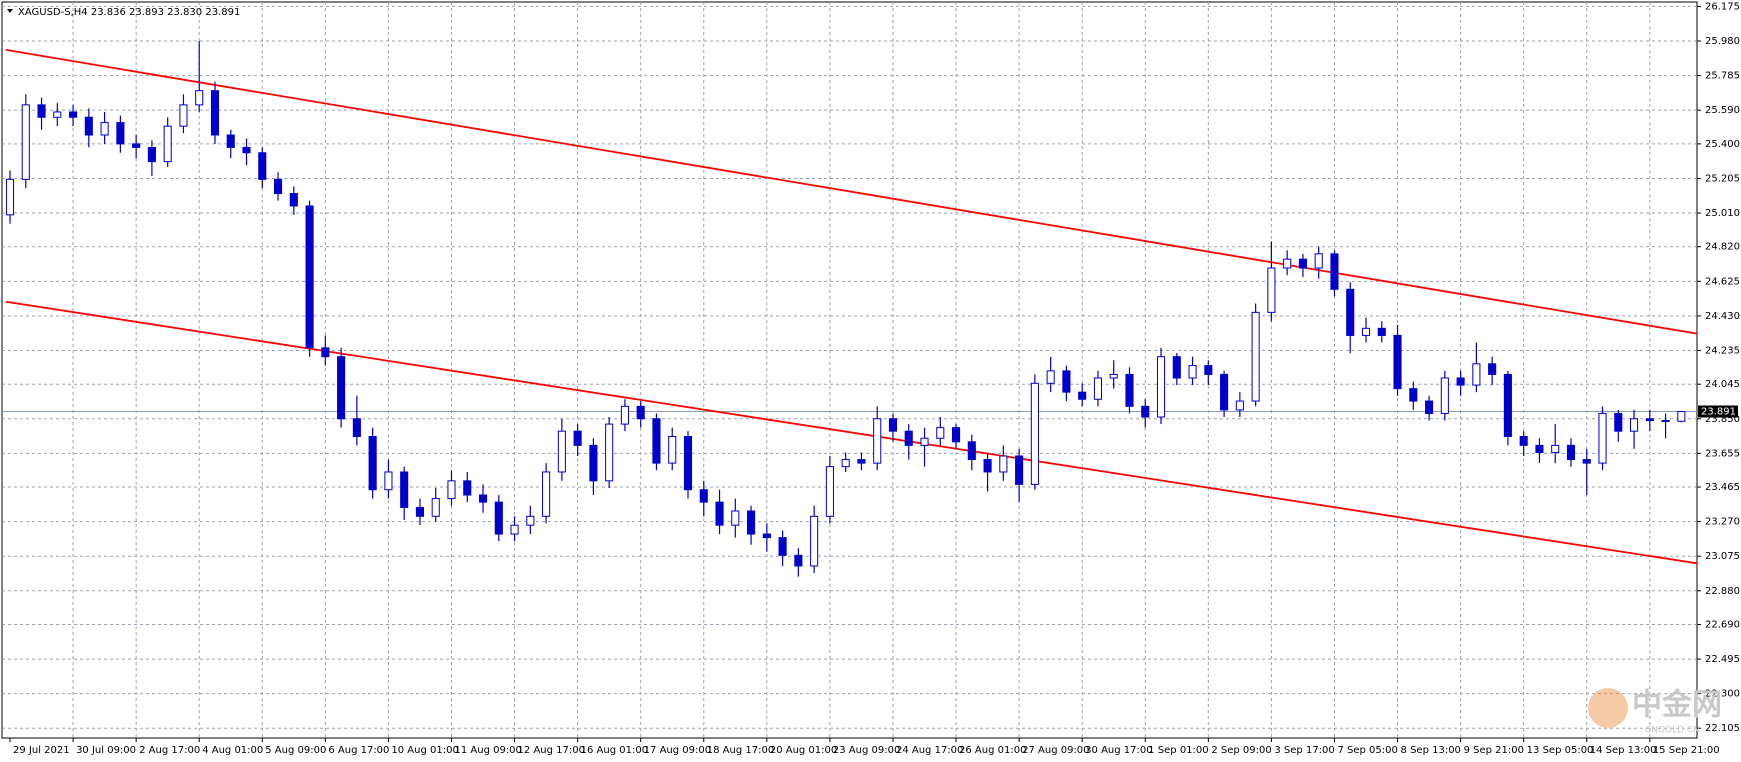 The image size is (1741, 762). What do you see at coordinates (1722, 453) in the screenshot?
I see `y-tick-label: 23.655` at bounding box center [1722, 453].